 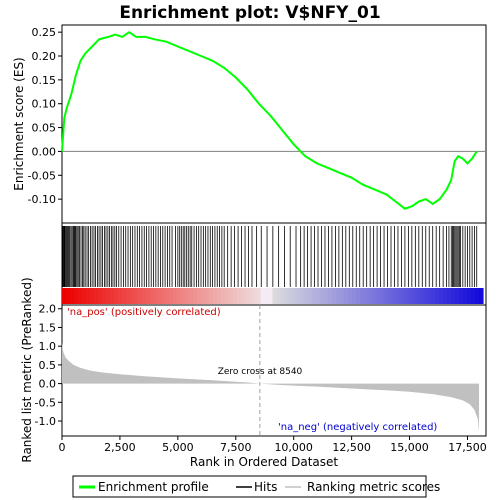 What do you see at coordinates (44, 104) in the screenshot?
I see `es-y-tick-label: 0.10` at bounding box center [44, 104].